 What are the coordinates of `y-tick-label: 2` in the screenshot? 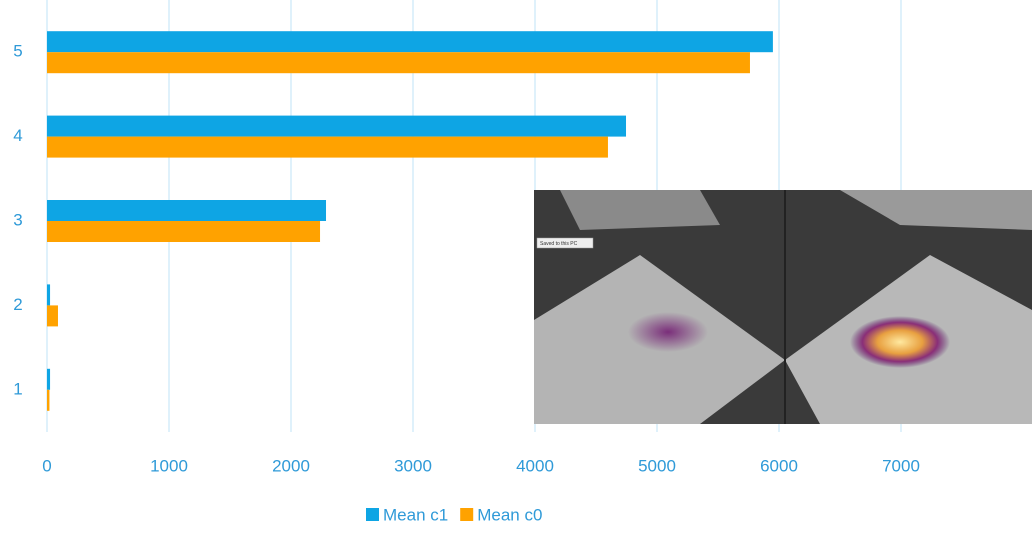 It's located at (17, 304).